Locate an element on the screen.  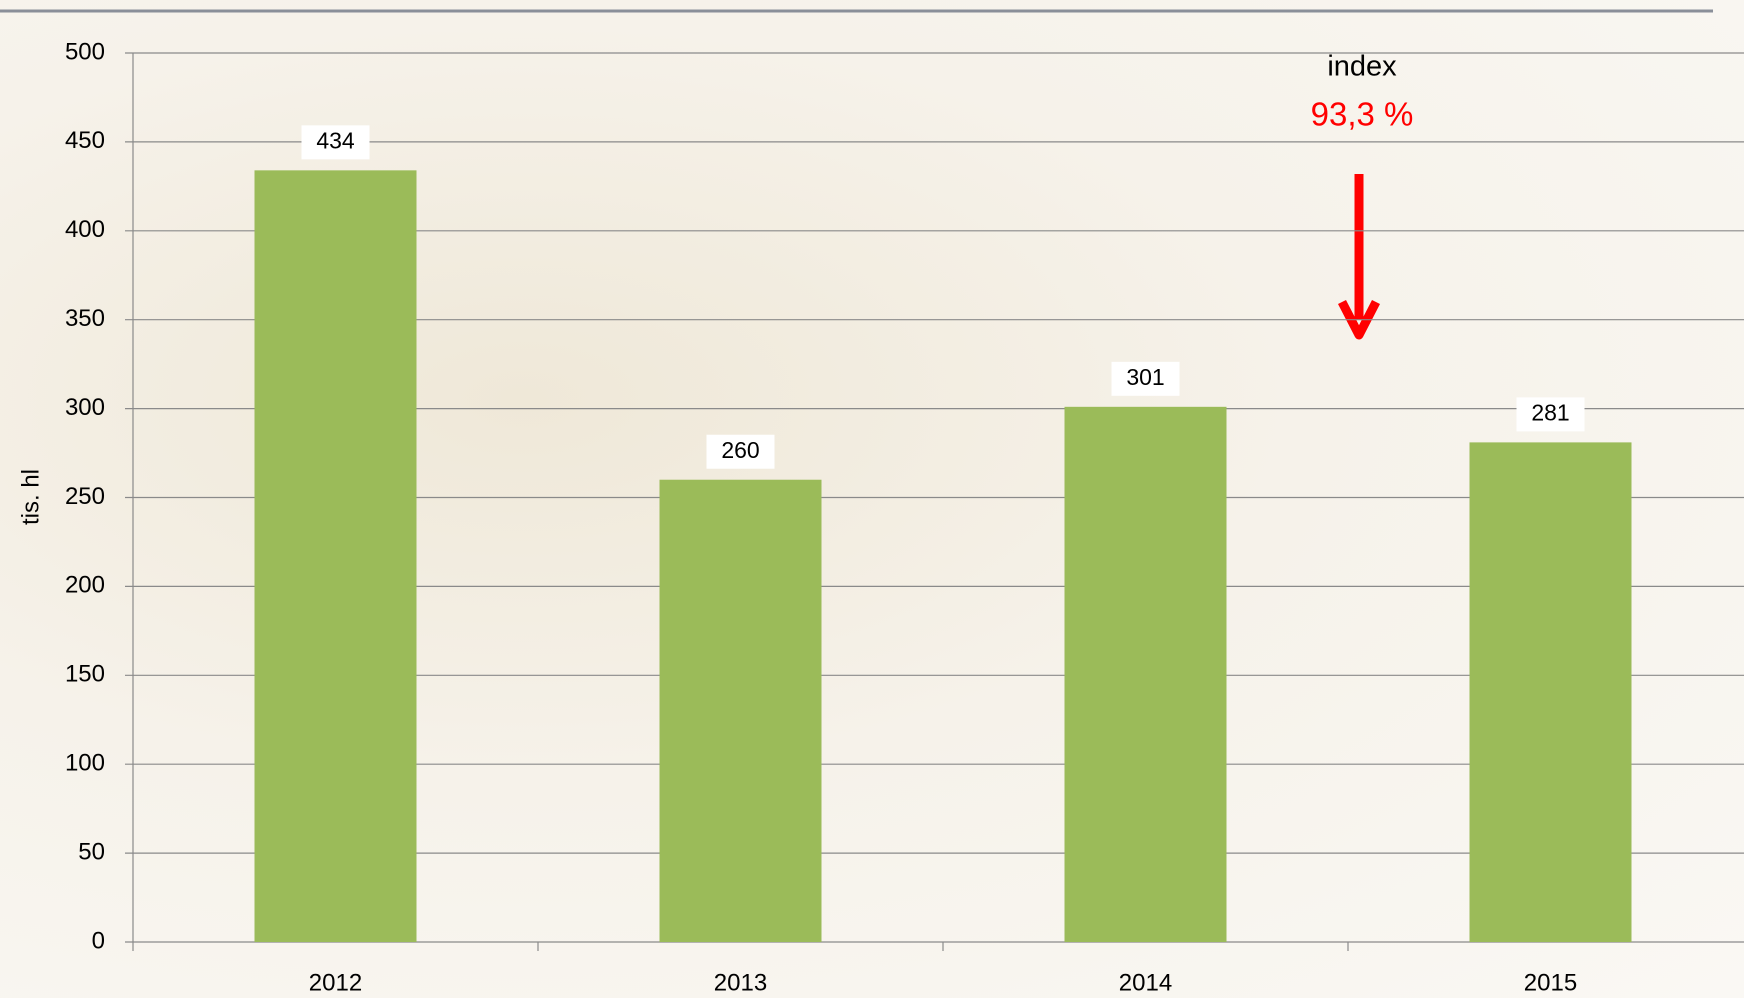
y-tick-label: 450 is located at coordinates (85, 140).